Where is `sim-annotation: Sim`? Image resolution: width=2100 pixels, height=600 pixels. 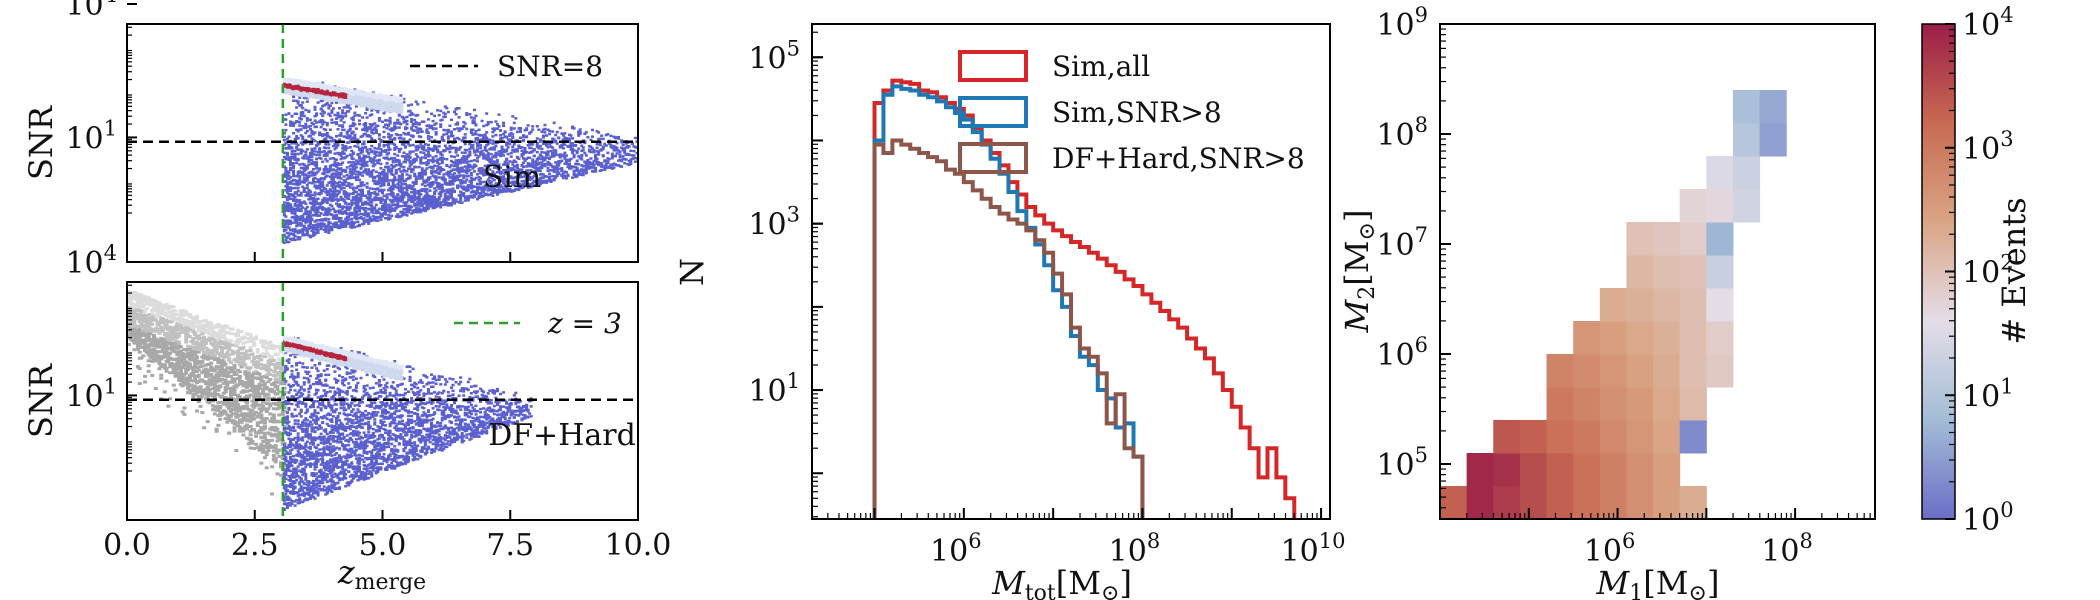
sim-annotation: Sim is located at coordinates (512, 177).